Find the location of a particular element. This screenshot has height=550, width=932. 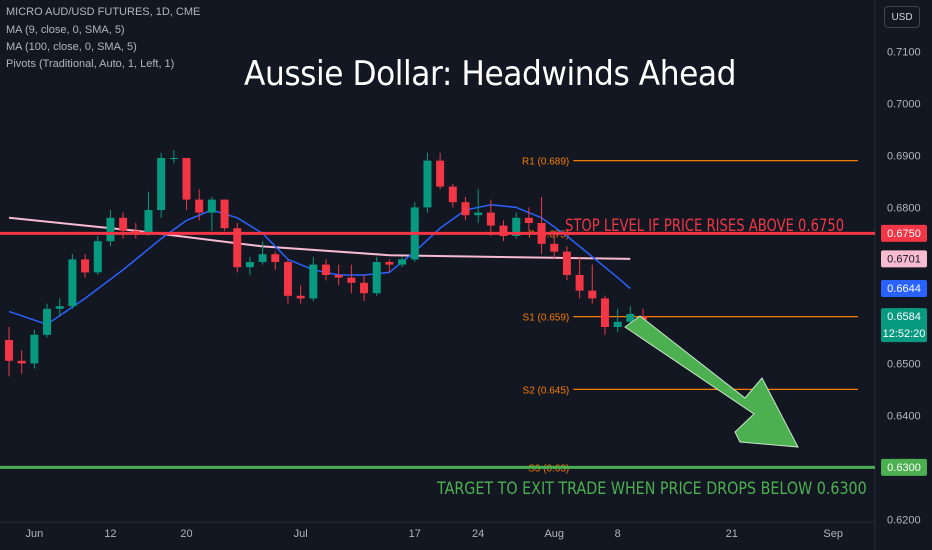

symbol-title: MICRO AUD/USD FUTURES, 1D, CME is located at coordinates (103, 12).